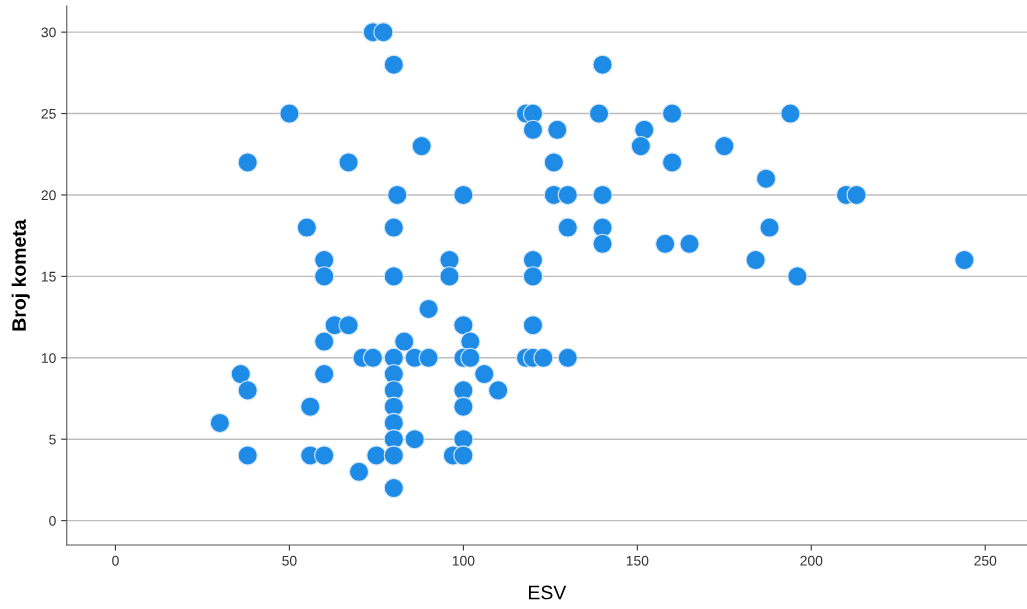  What do you see at coordinates (48, 113) in the screenshot?
I see `y-tick-label: 25` at bounding box center [48, 113].